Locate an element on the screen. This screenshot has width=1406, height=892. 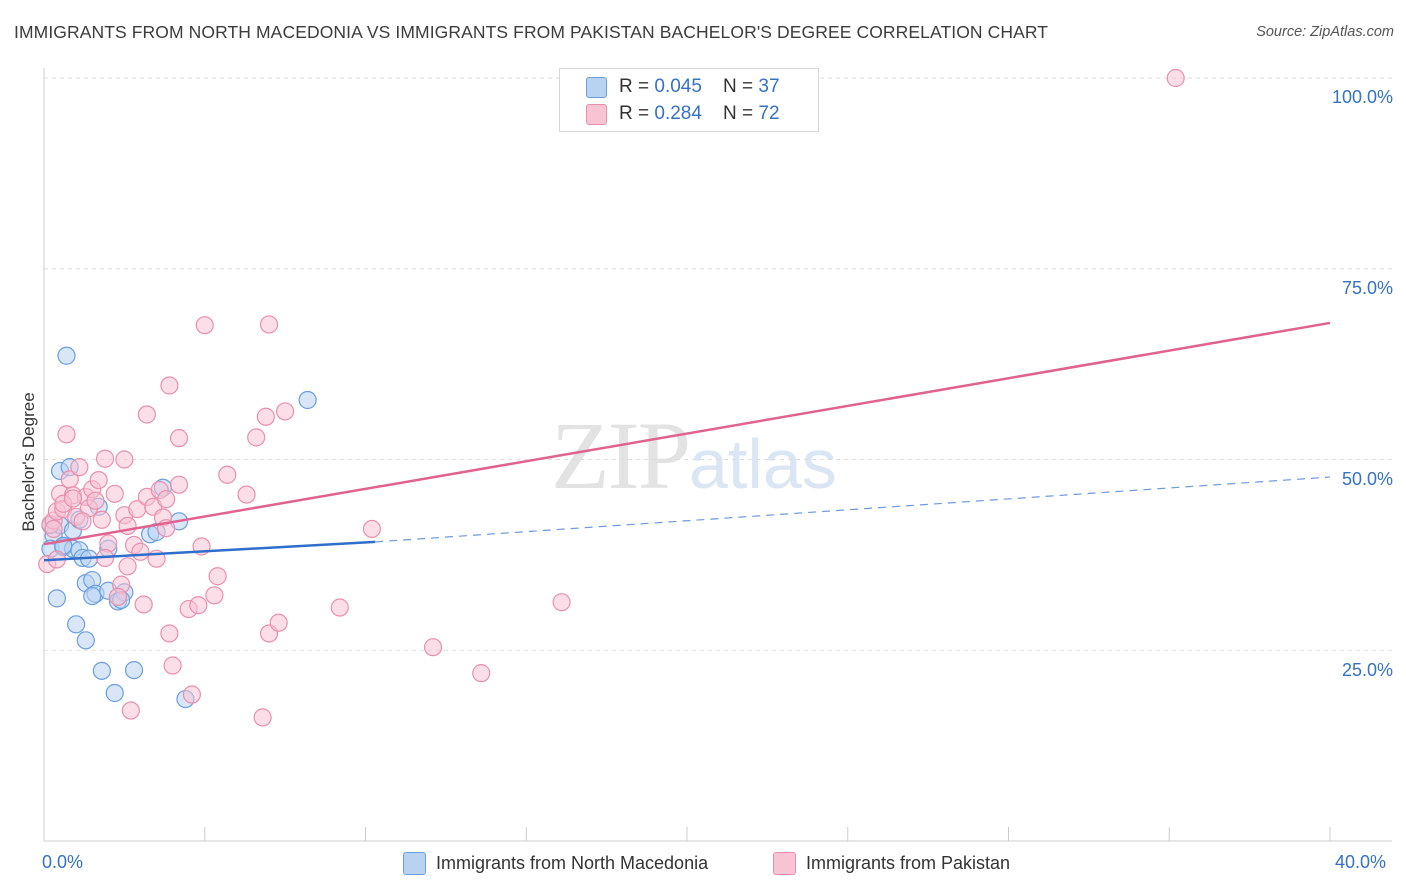
r-value: 0.284 is located at coordinates (678, 113).